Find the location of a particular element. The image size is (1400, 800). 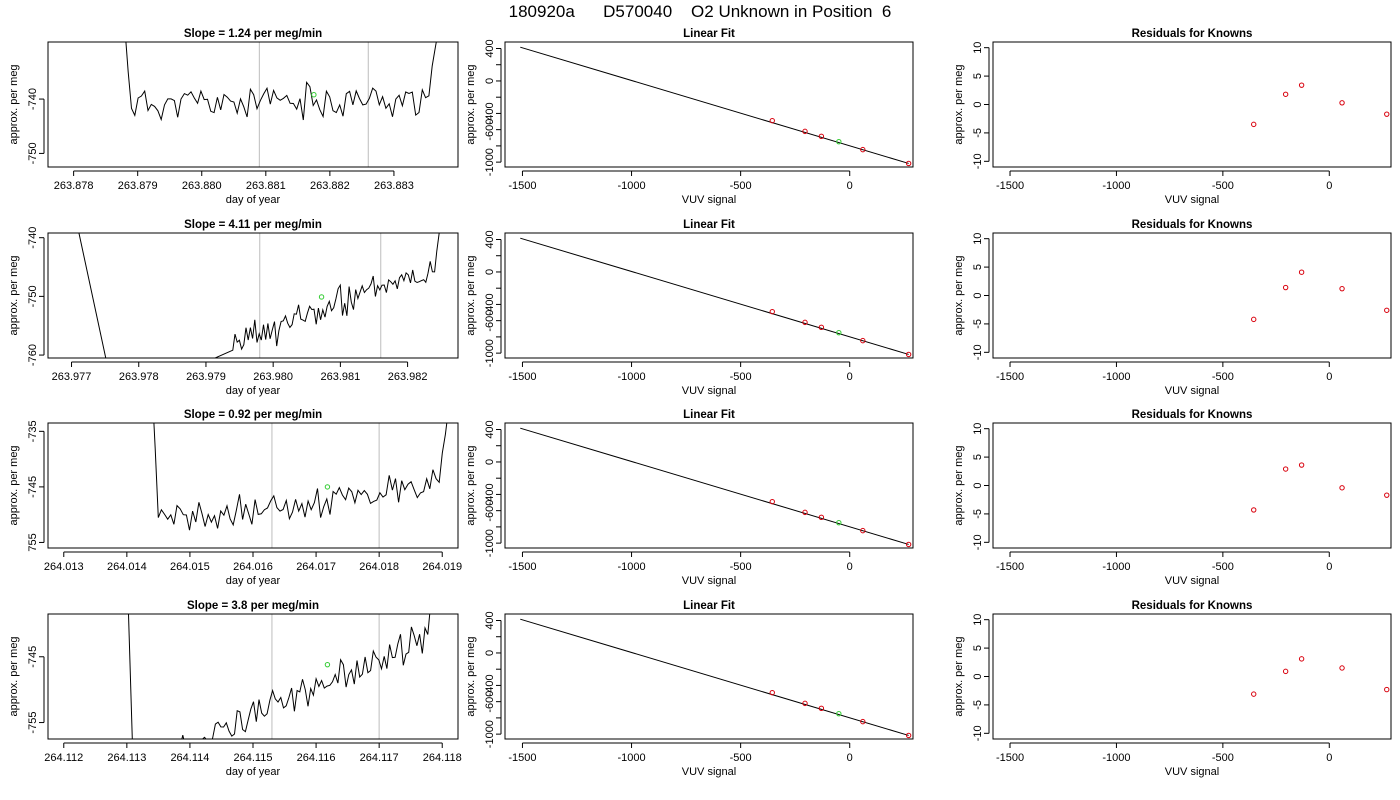

x-tick-label: 264.113 is located at coordinates (126, 758).